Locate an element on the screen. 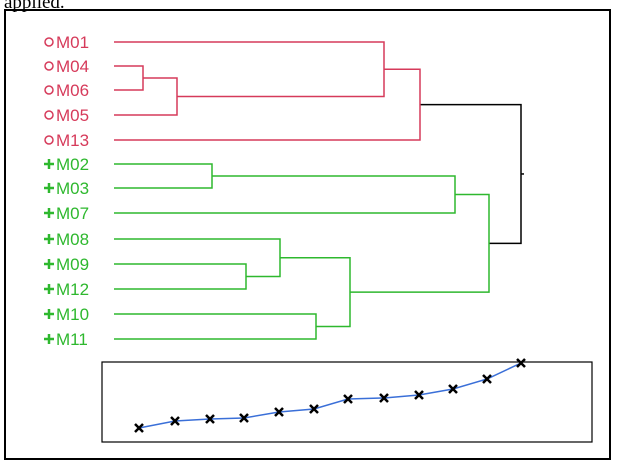 Image resolution: width=617 pixels, height=464 pixels. leaf-label-m03: M03 is located at coordinates (72, 188).